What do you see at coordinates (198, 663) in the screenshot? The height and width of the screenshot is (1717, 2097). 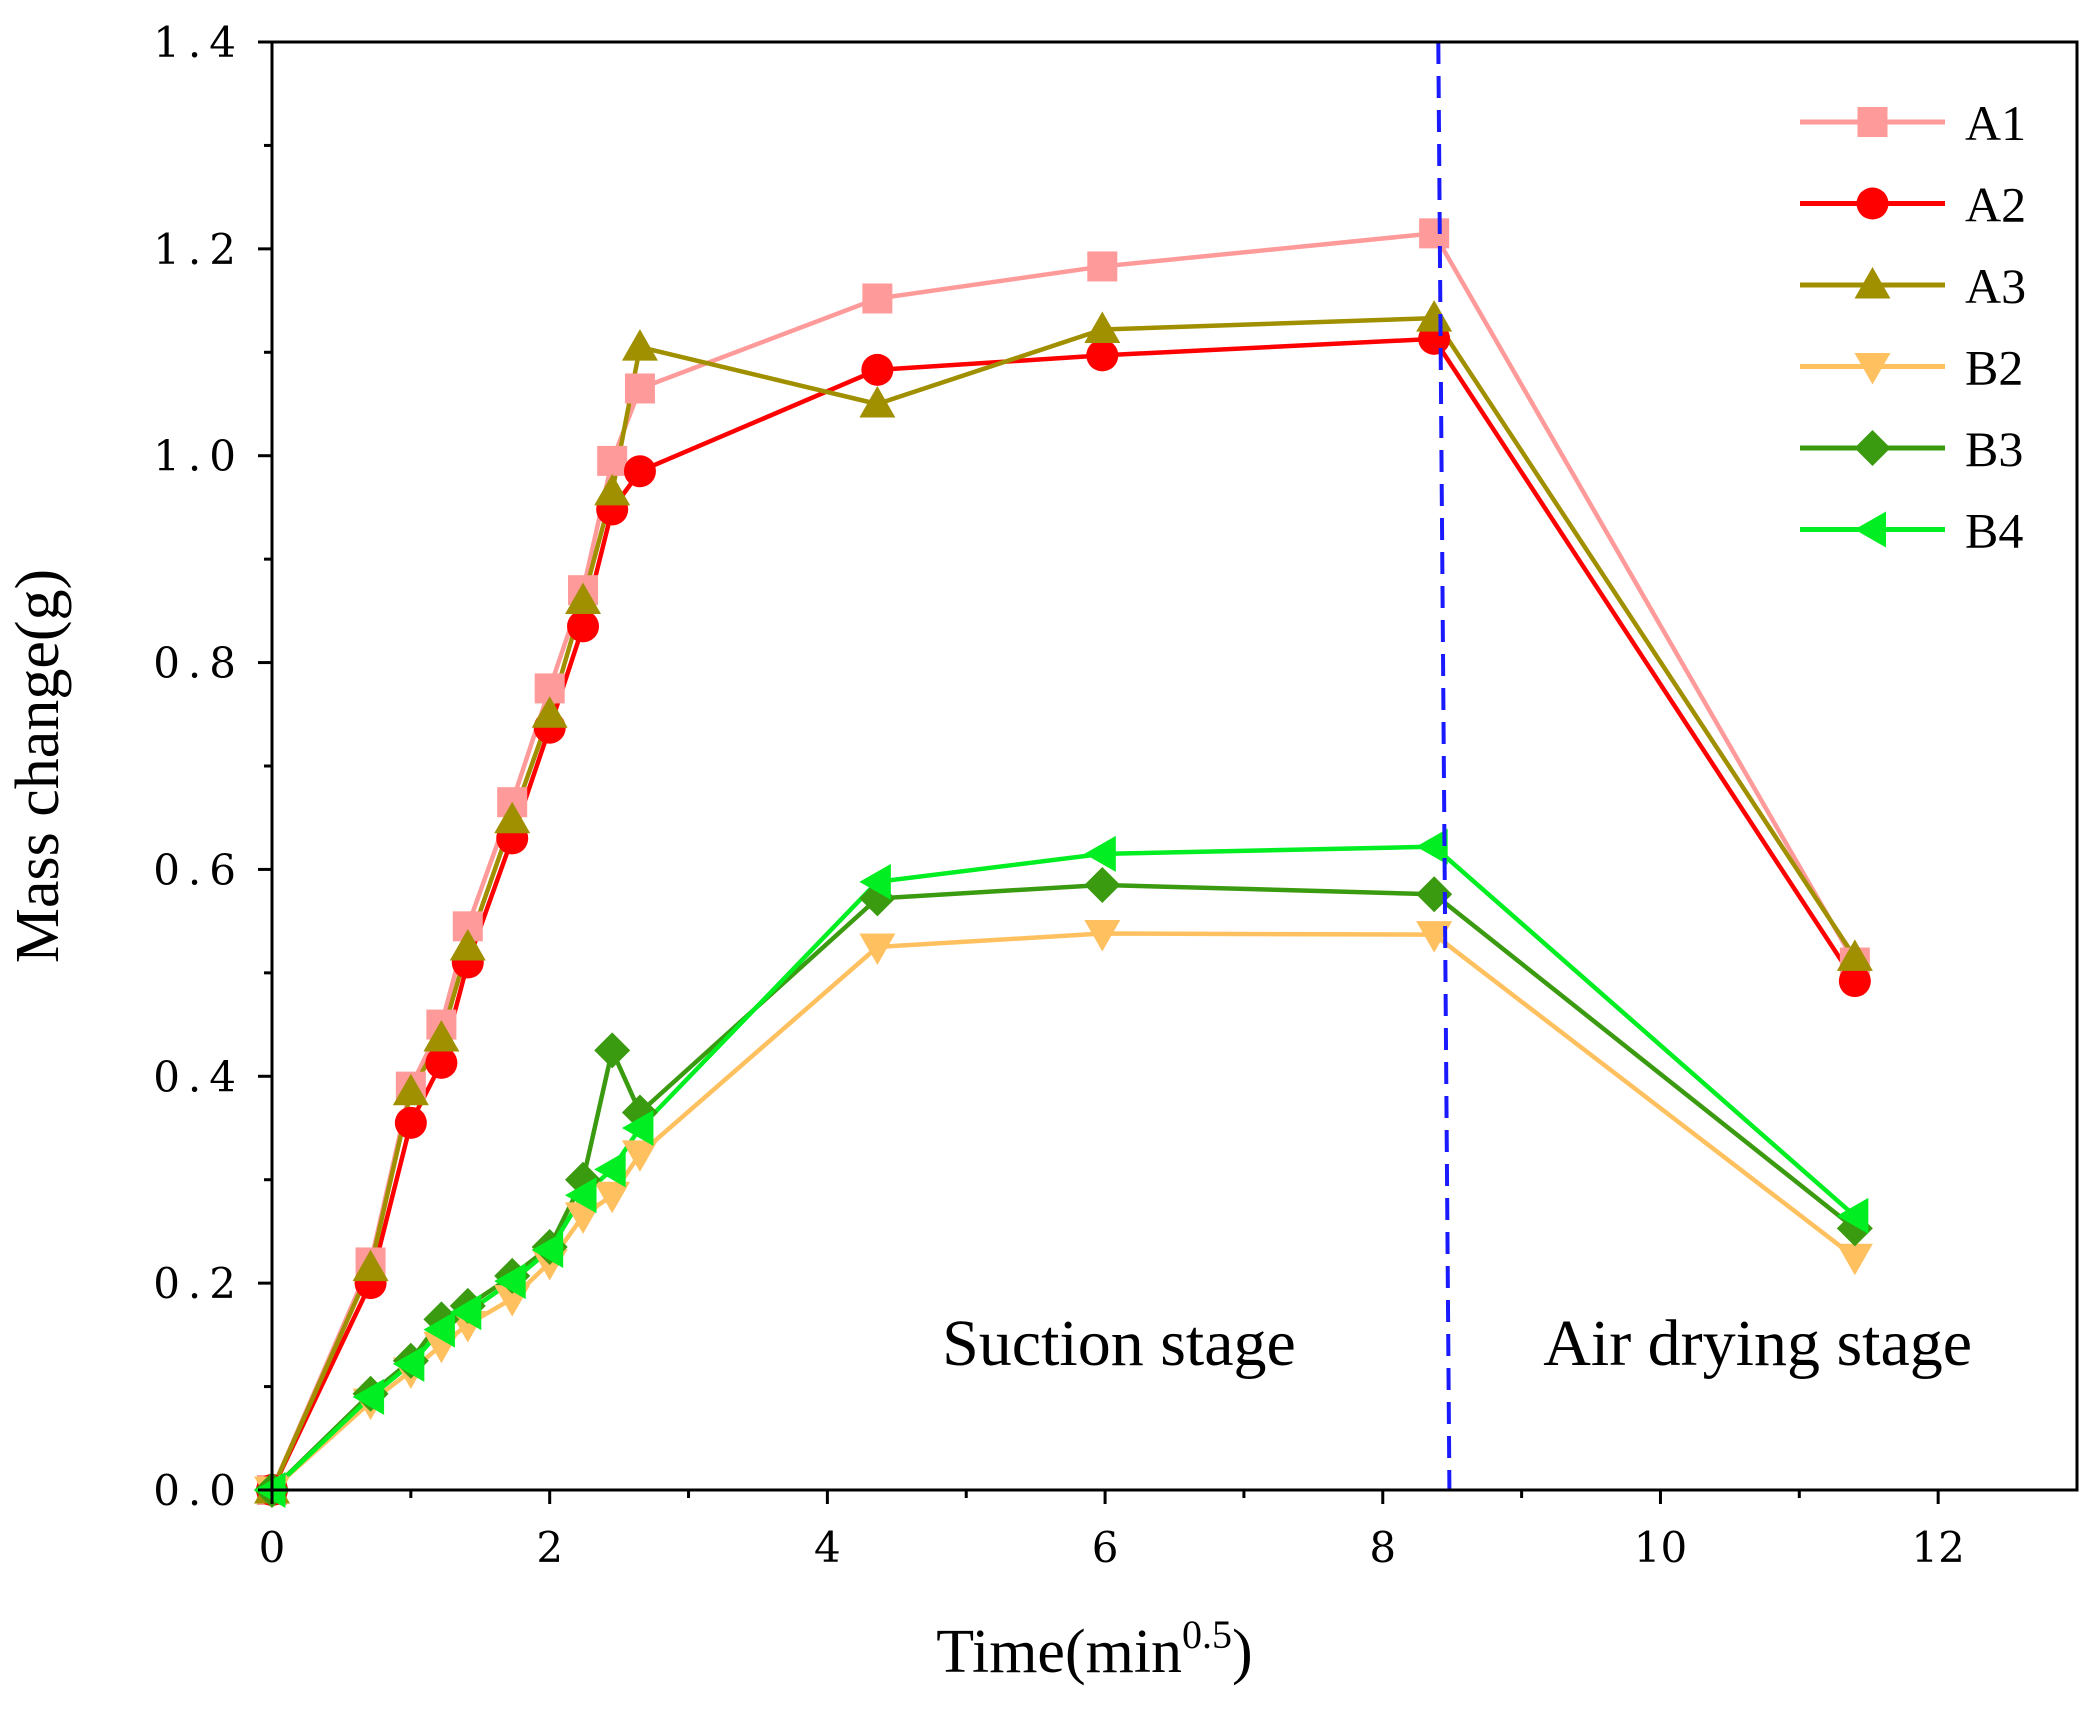 I see `y-tick-label: 0.8` at bounding box center [198, 663].